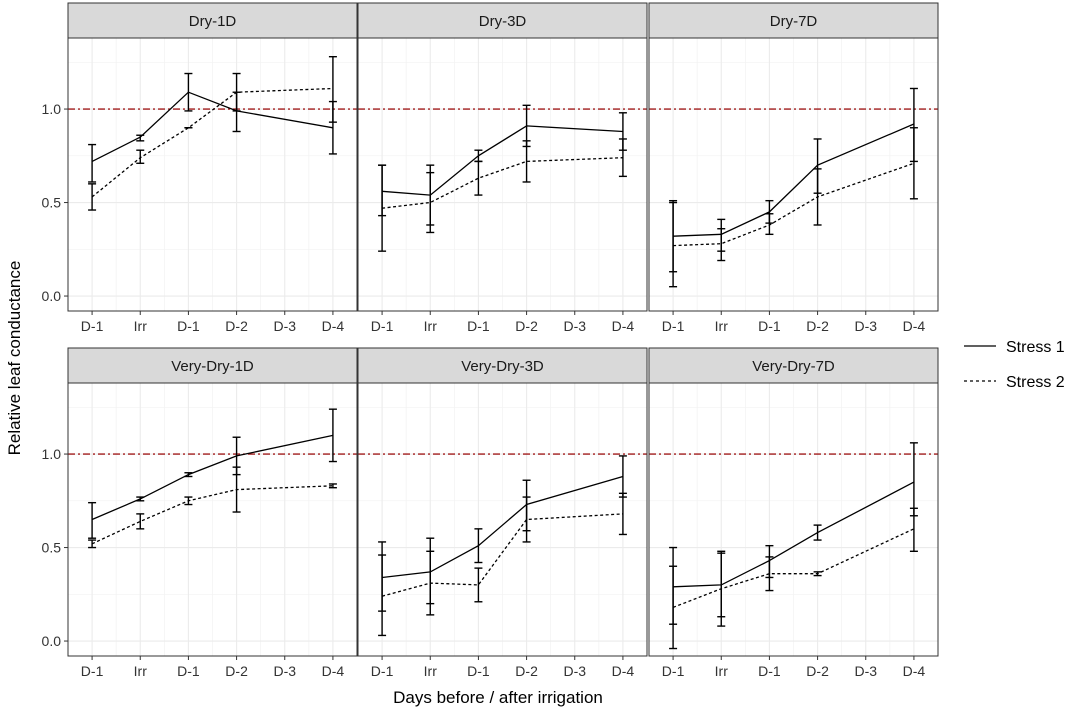 The height and width of the screenshot is (713, 1084). I want to click on x-axis-title: Days before / after irrigation, so click(498, 697).